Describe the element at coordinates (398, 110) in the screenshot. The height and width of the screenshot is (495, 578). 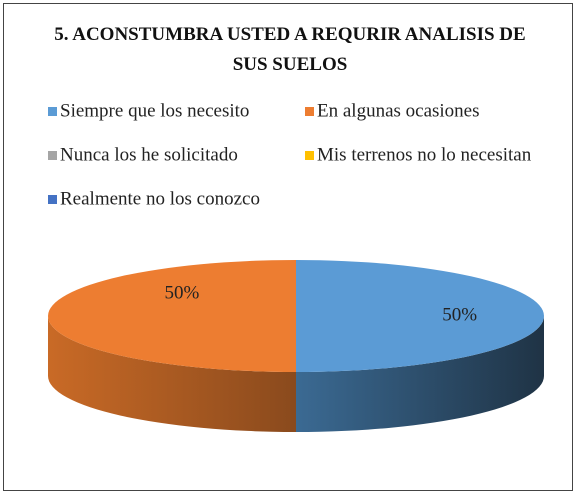
I see `legend-label: En algunas ocasiones` at that location.